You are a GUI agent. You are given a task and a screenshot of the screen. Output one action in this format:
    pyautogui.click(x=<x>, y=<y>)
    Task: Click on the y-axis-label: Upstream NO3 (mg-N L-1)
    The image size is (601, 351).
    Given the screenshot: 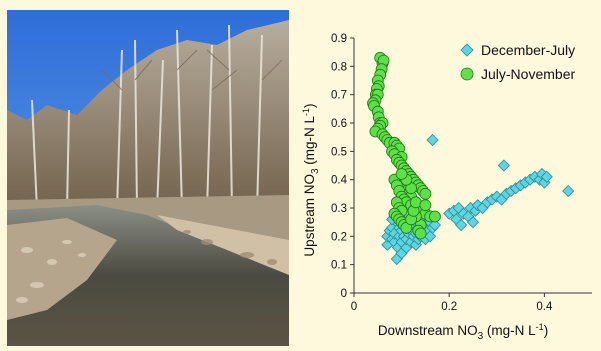 What is the action you would take?
    pyautogui.click(x=311, y=179)
    